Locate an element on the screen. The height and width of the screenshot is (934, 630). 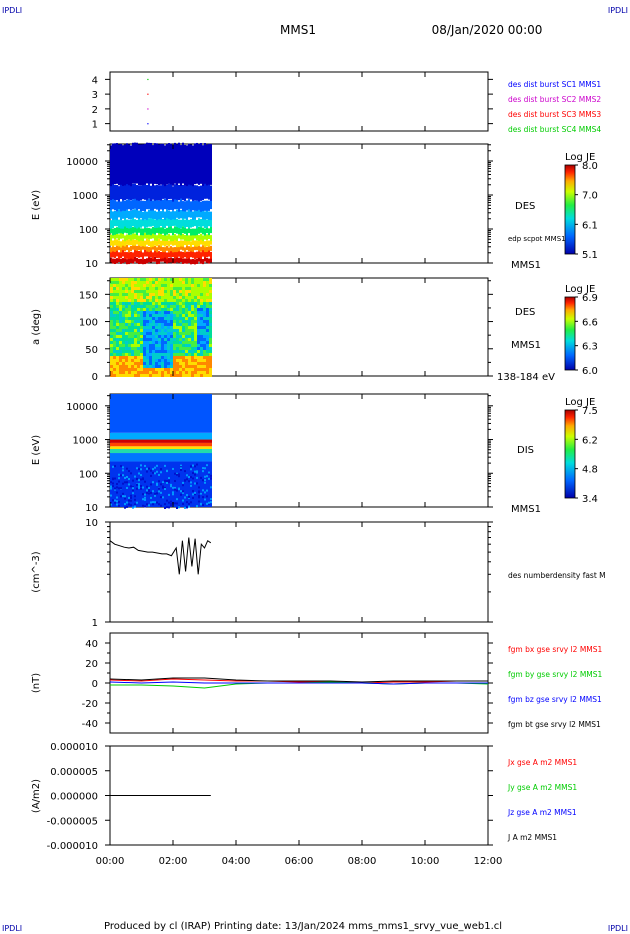
cbar-title-des-energy: Log JE is located at coordinates (580, 157).